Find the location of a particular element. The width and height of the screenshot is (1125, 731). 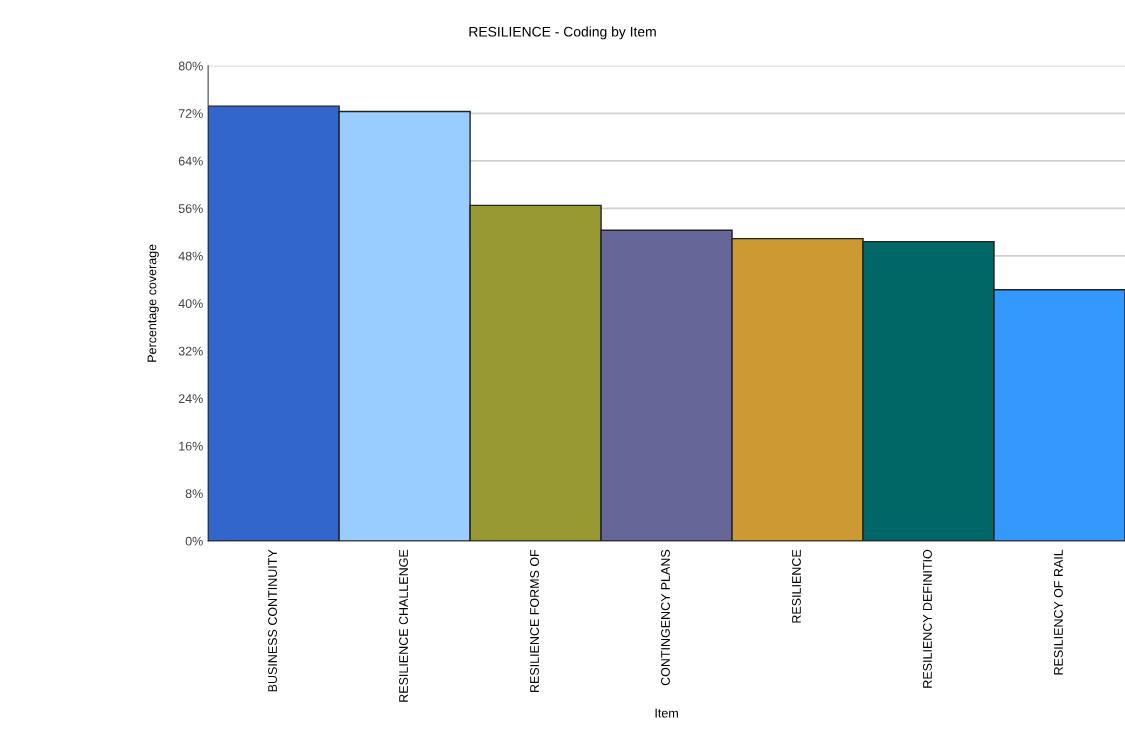

x-tick-label: BUSINESS CONTINUITY is located at coordinates (272, 620).